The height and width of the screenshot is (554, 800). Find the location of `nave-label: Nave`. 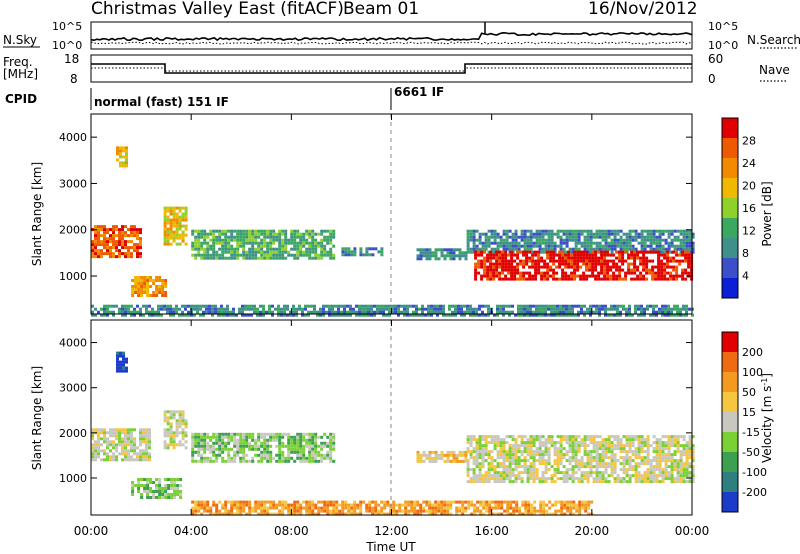

nave-label: Nave is located at coordinates (774, 70).